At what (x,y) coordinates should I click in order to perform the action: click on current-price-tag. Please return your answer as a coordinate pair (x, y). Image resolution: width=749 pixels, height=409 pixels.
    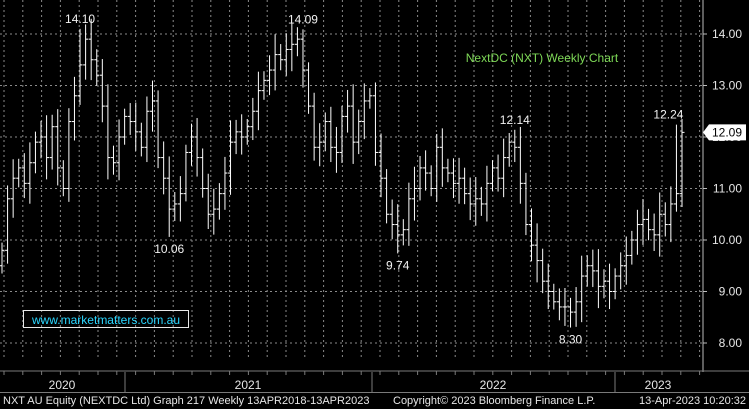
    Looking at the image, I should click on (724, 132).